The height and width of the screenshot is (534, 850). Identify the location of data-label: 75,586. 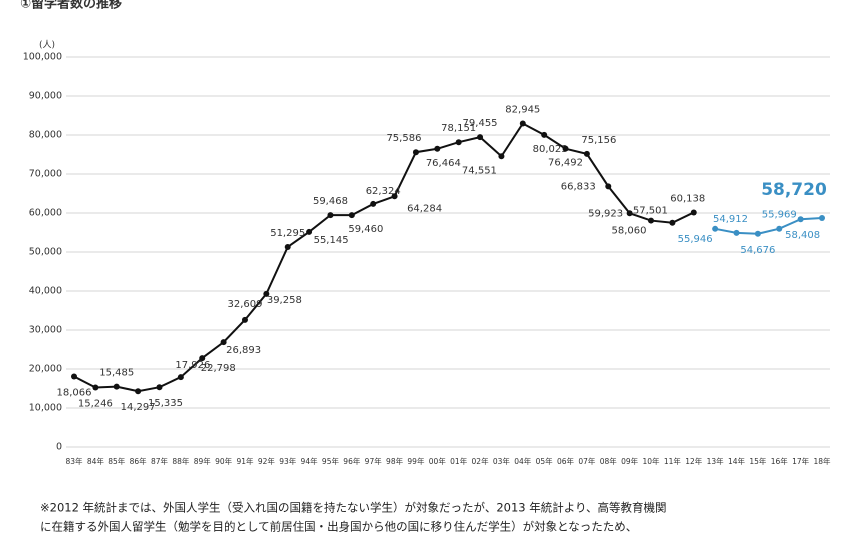
(403, 138).